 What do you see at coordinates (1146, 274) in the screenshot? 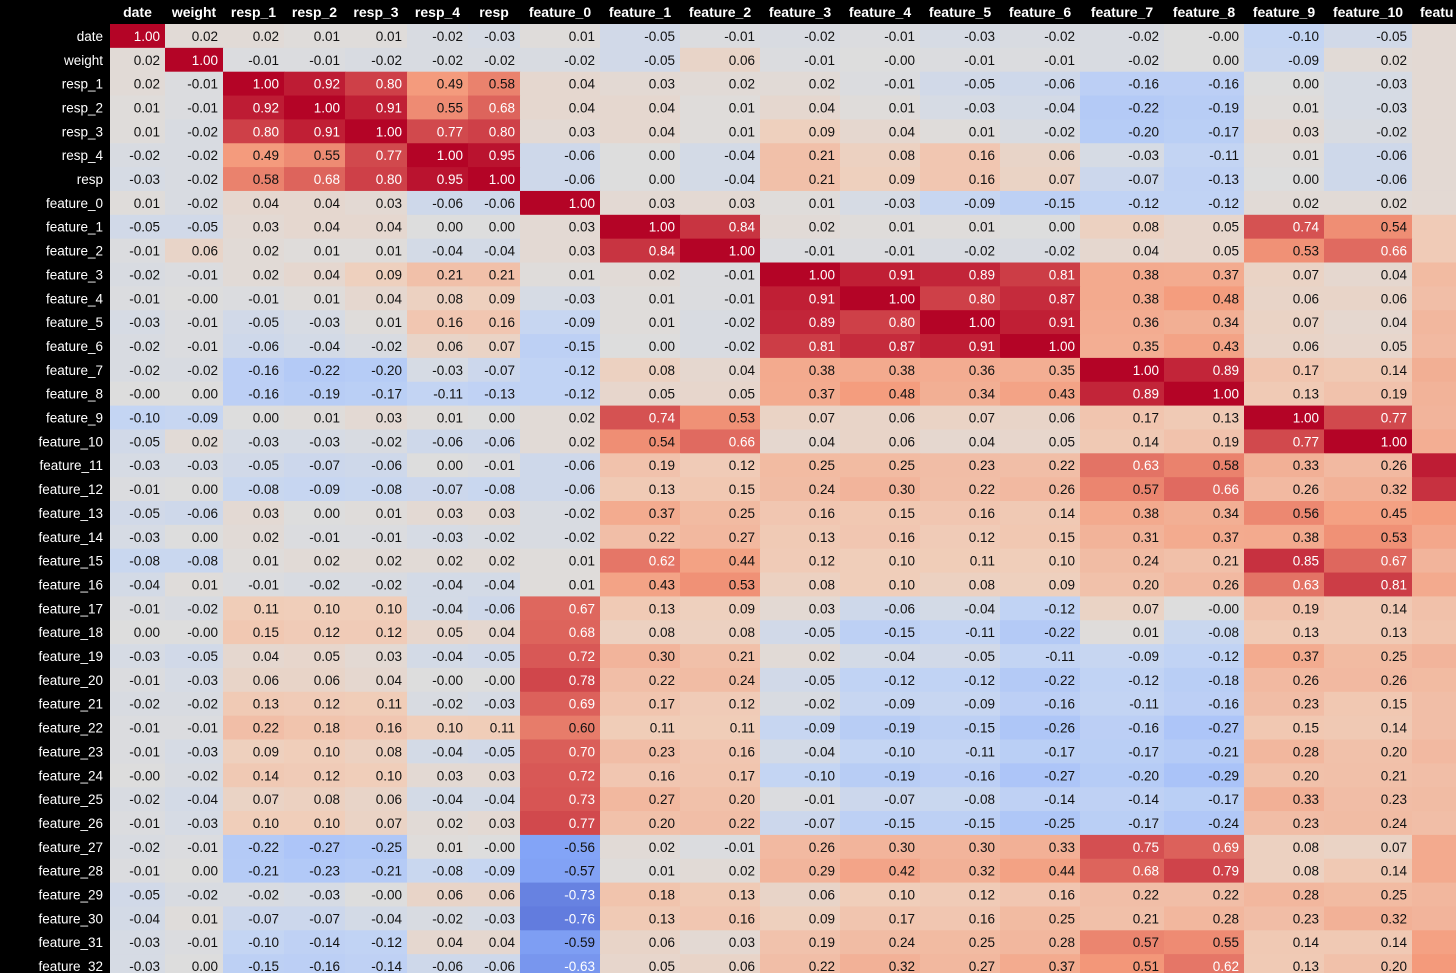
I see `cell-value: 0.38` at bounding box center [1146, 274].